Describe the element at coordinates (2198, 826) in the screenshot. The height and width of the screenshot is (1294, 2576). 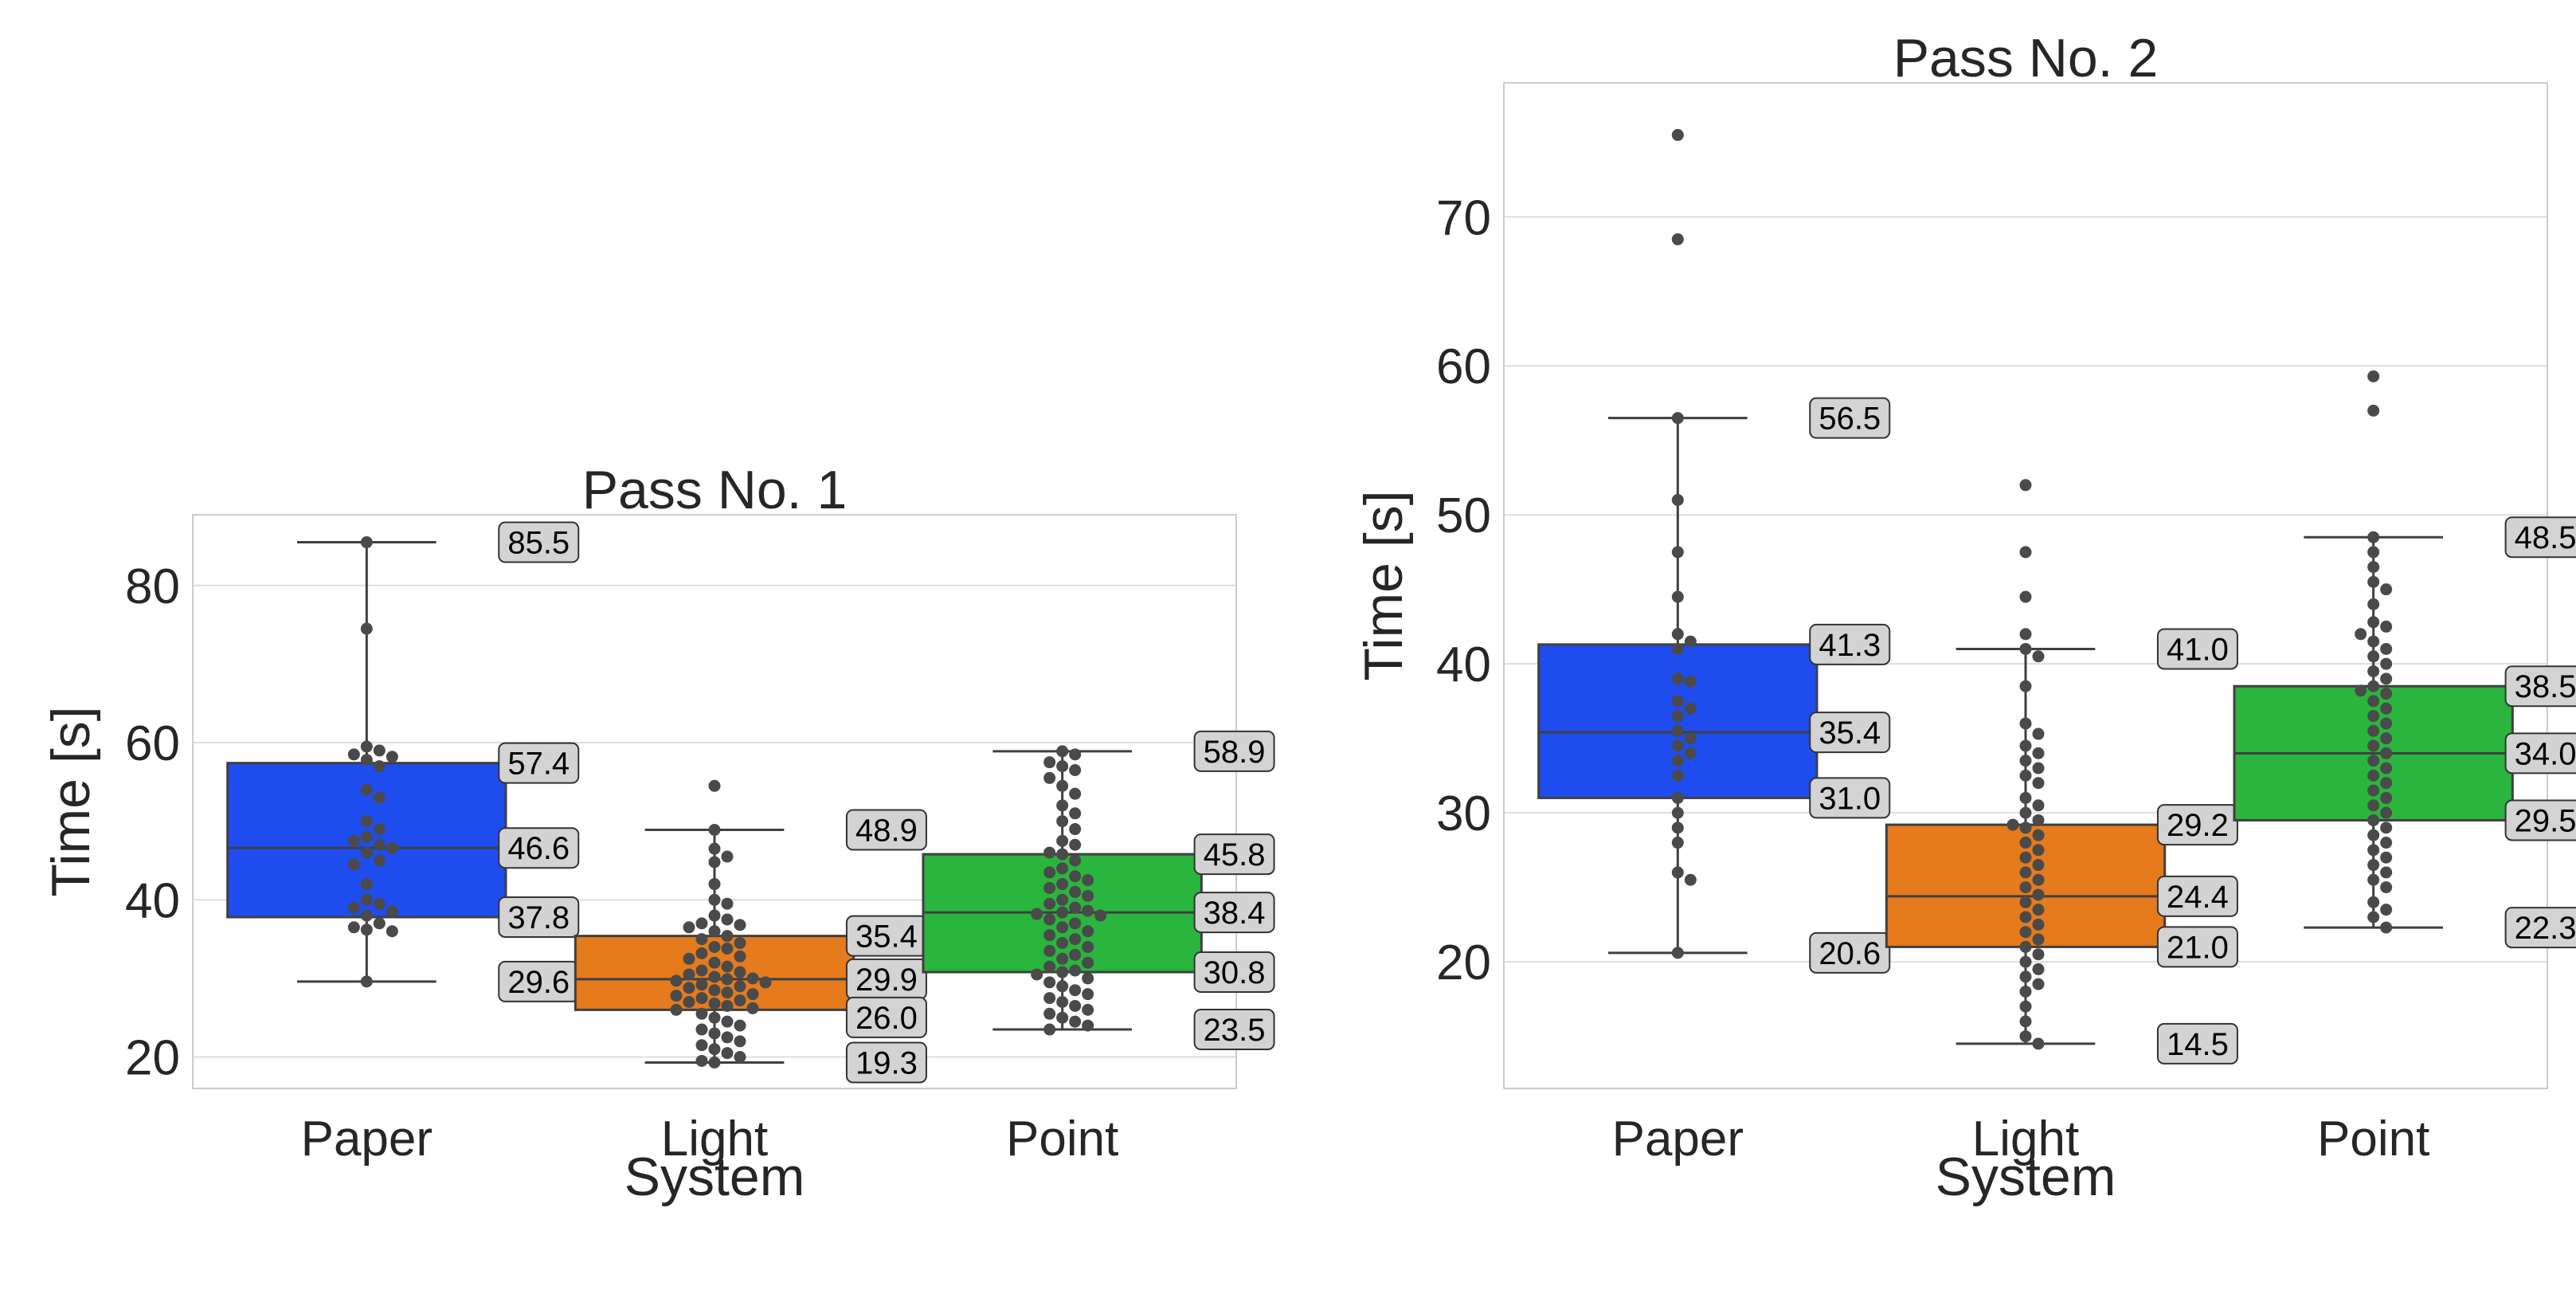
I see `annotation-label: 29.2` at that location.